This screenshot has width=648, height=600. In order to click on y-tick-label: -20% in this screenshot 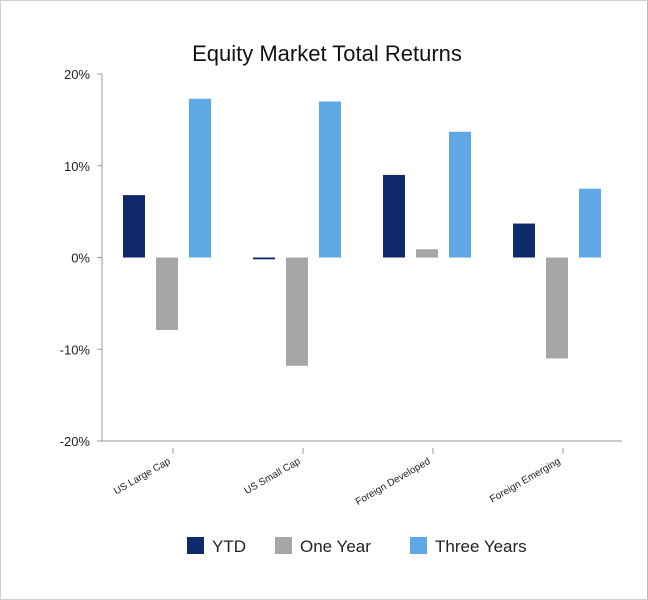, I will do `click(75, 441)`.